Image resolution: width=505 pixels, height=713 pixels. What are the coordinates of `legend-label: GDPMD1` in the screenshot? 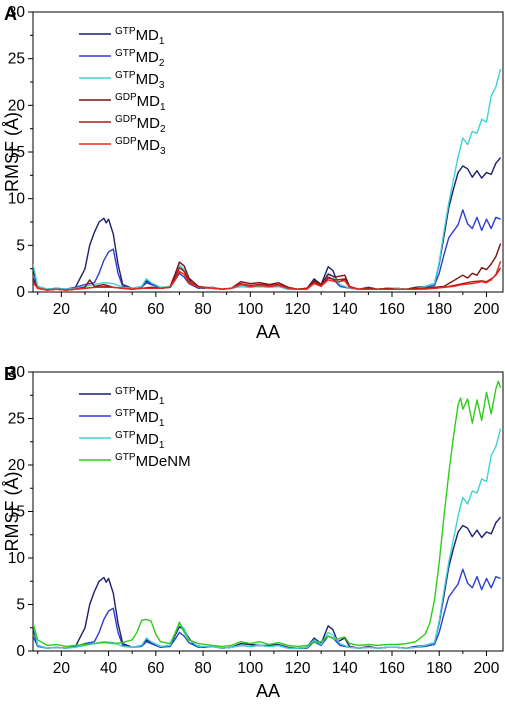 It's located at (140, 102).